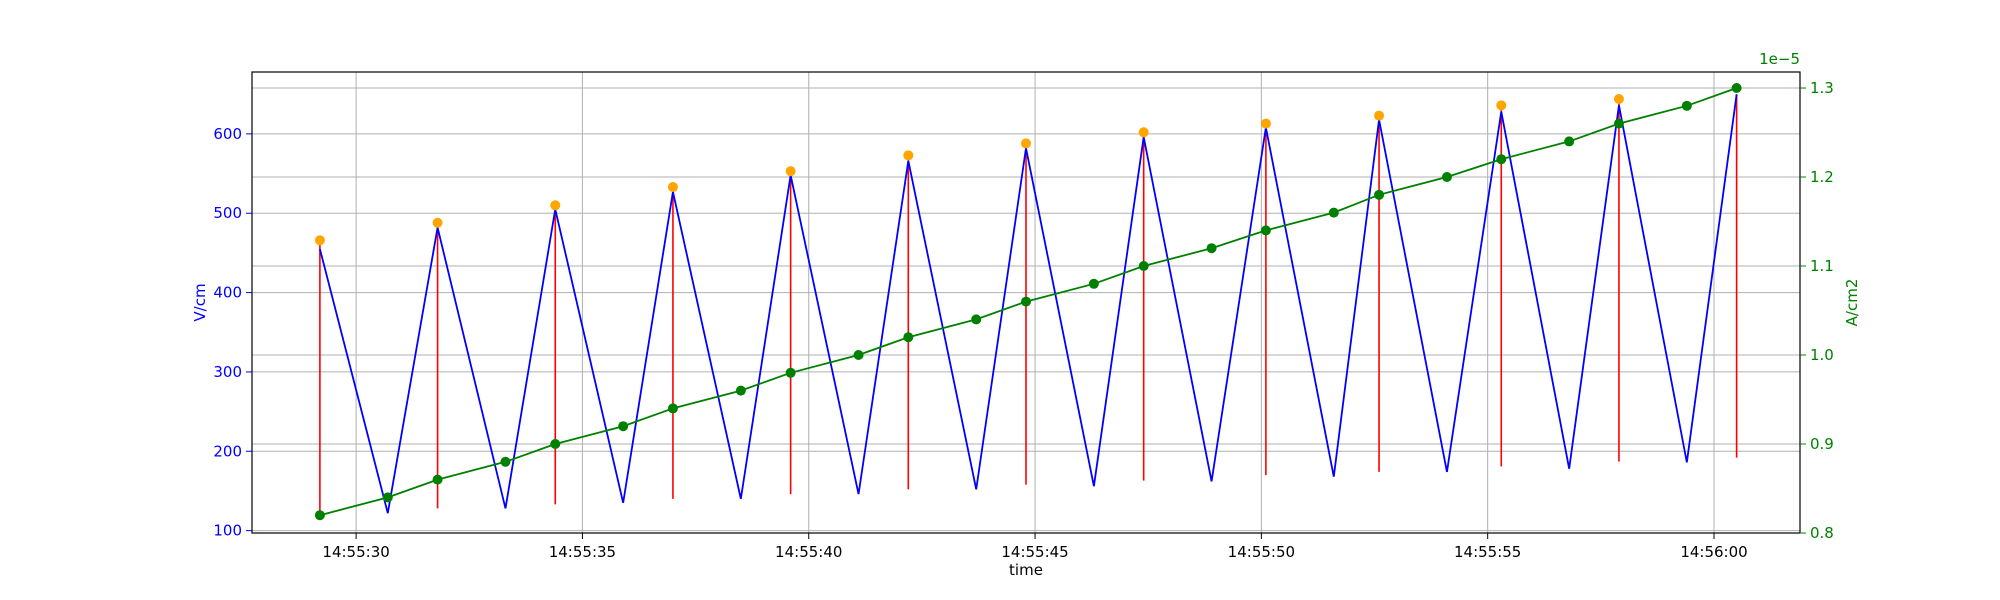 This screenshot has height=600, width=2000. Describe the element at coordinates (1822, 444) in the screenshot. I see `y-tick-label-right: 0.9` at that location.